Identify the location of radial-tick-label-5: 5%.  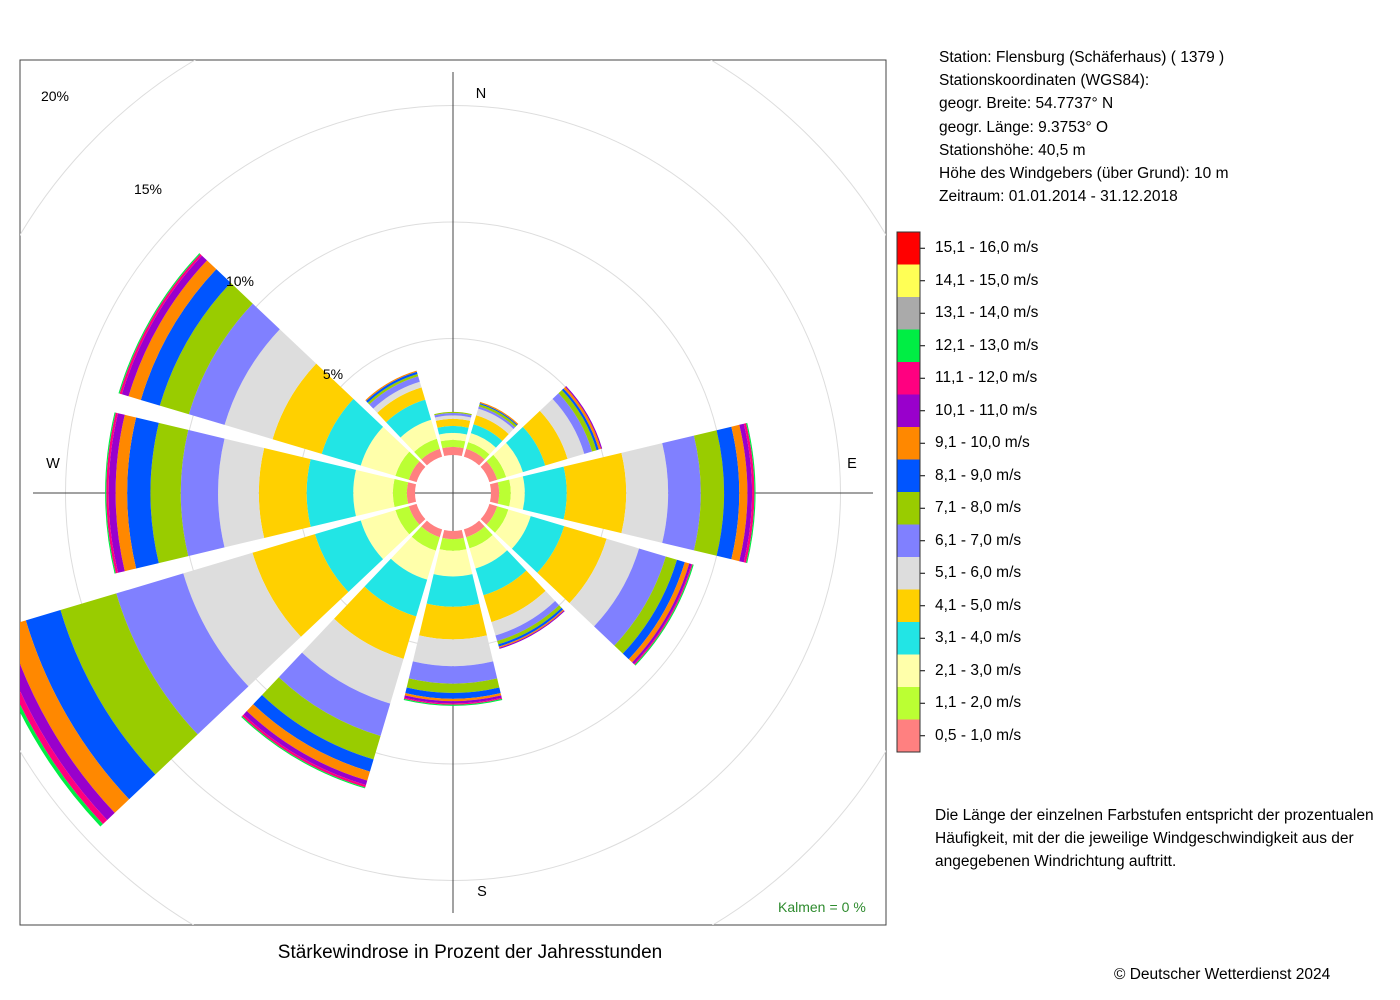
(333, 374).